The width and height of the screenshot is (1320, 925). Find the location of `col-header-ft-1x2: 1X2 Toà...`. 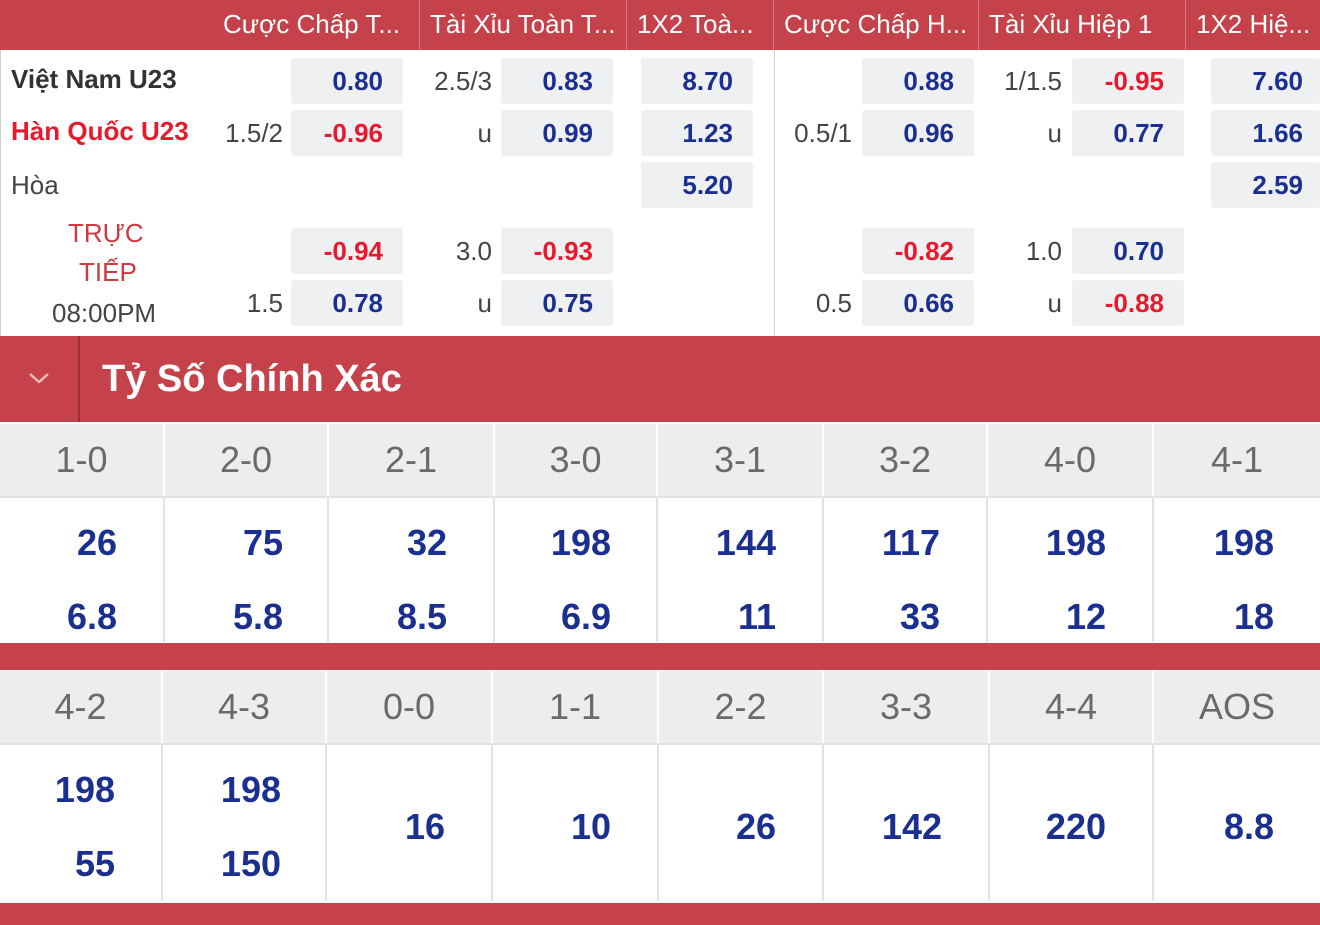

col-header-ft-1x2: 1X2 Toà... is located at coordinates (695, 24).